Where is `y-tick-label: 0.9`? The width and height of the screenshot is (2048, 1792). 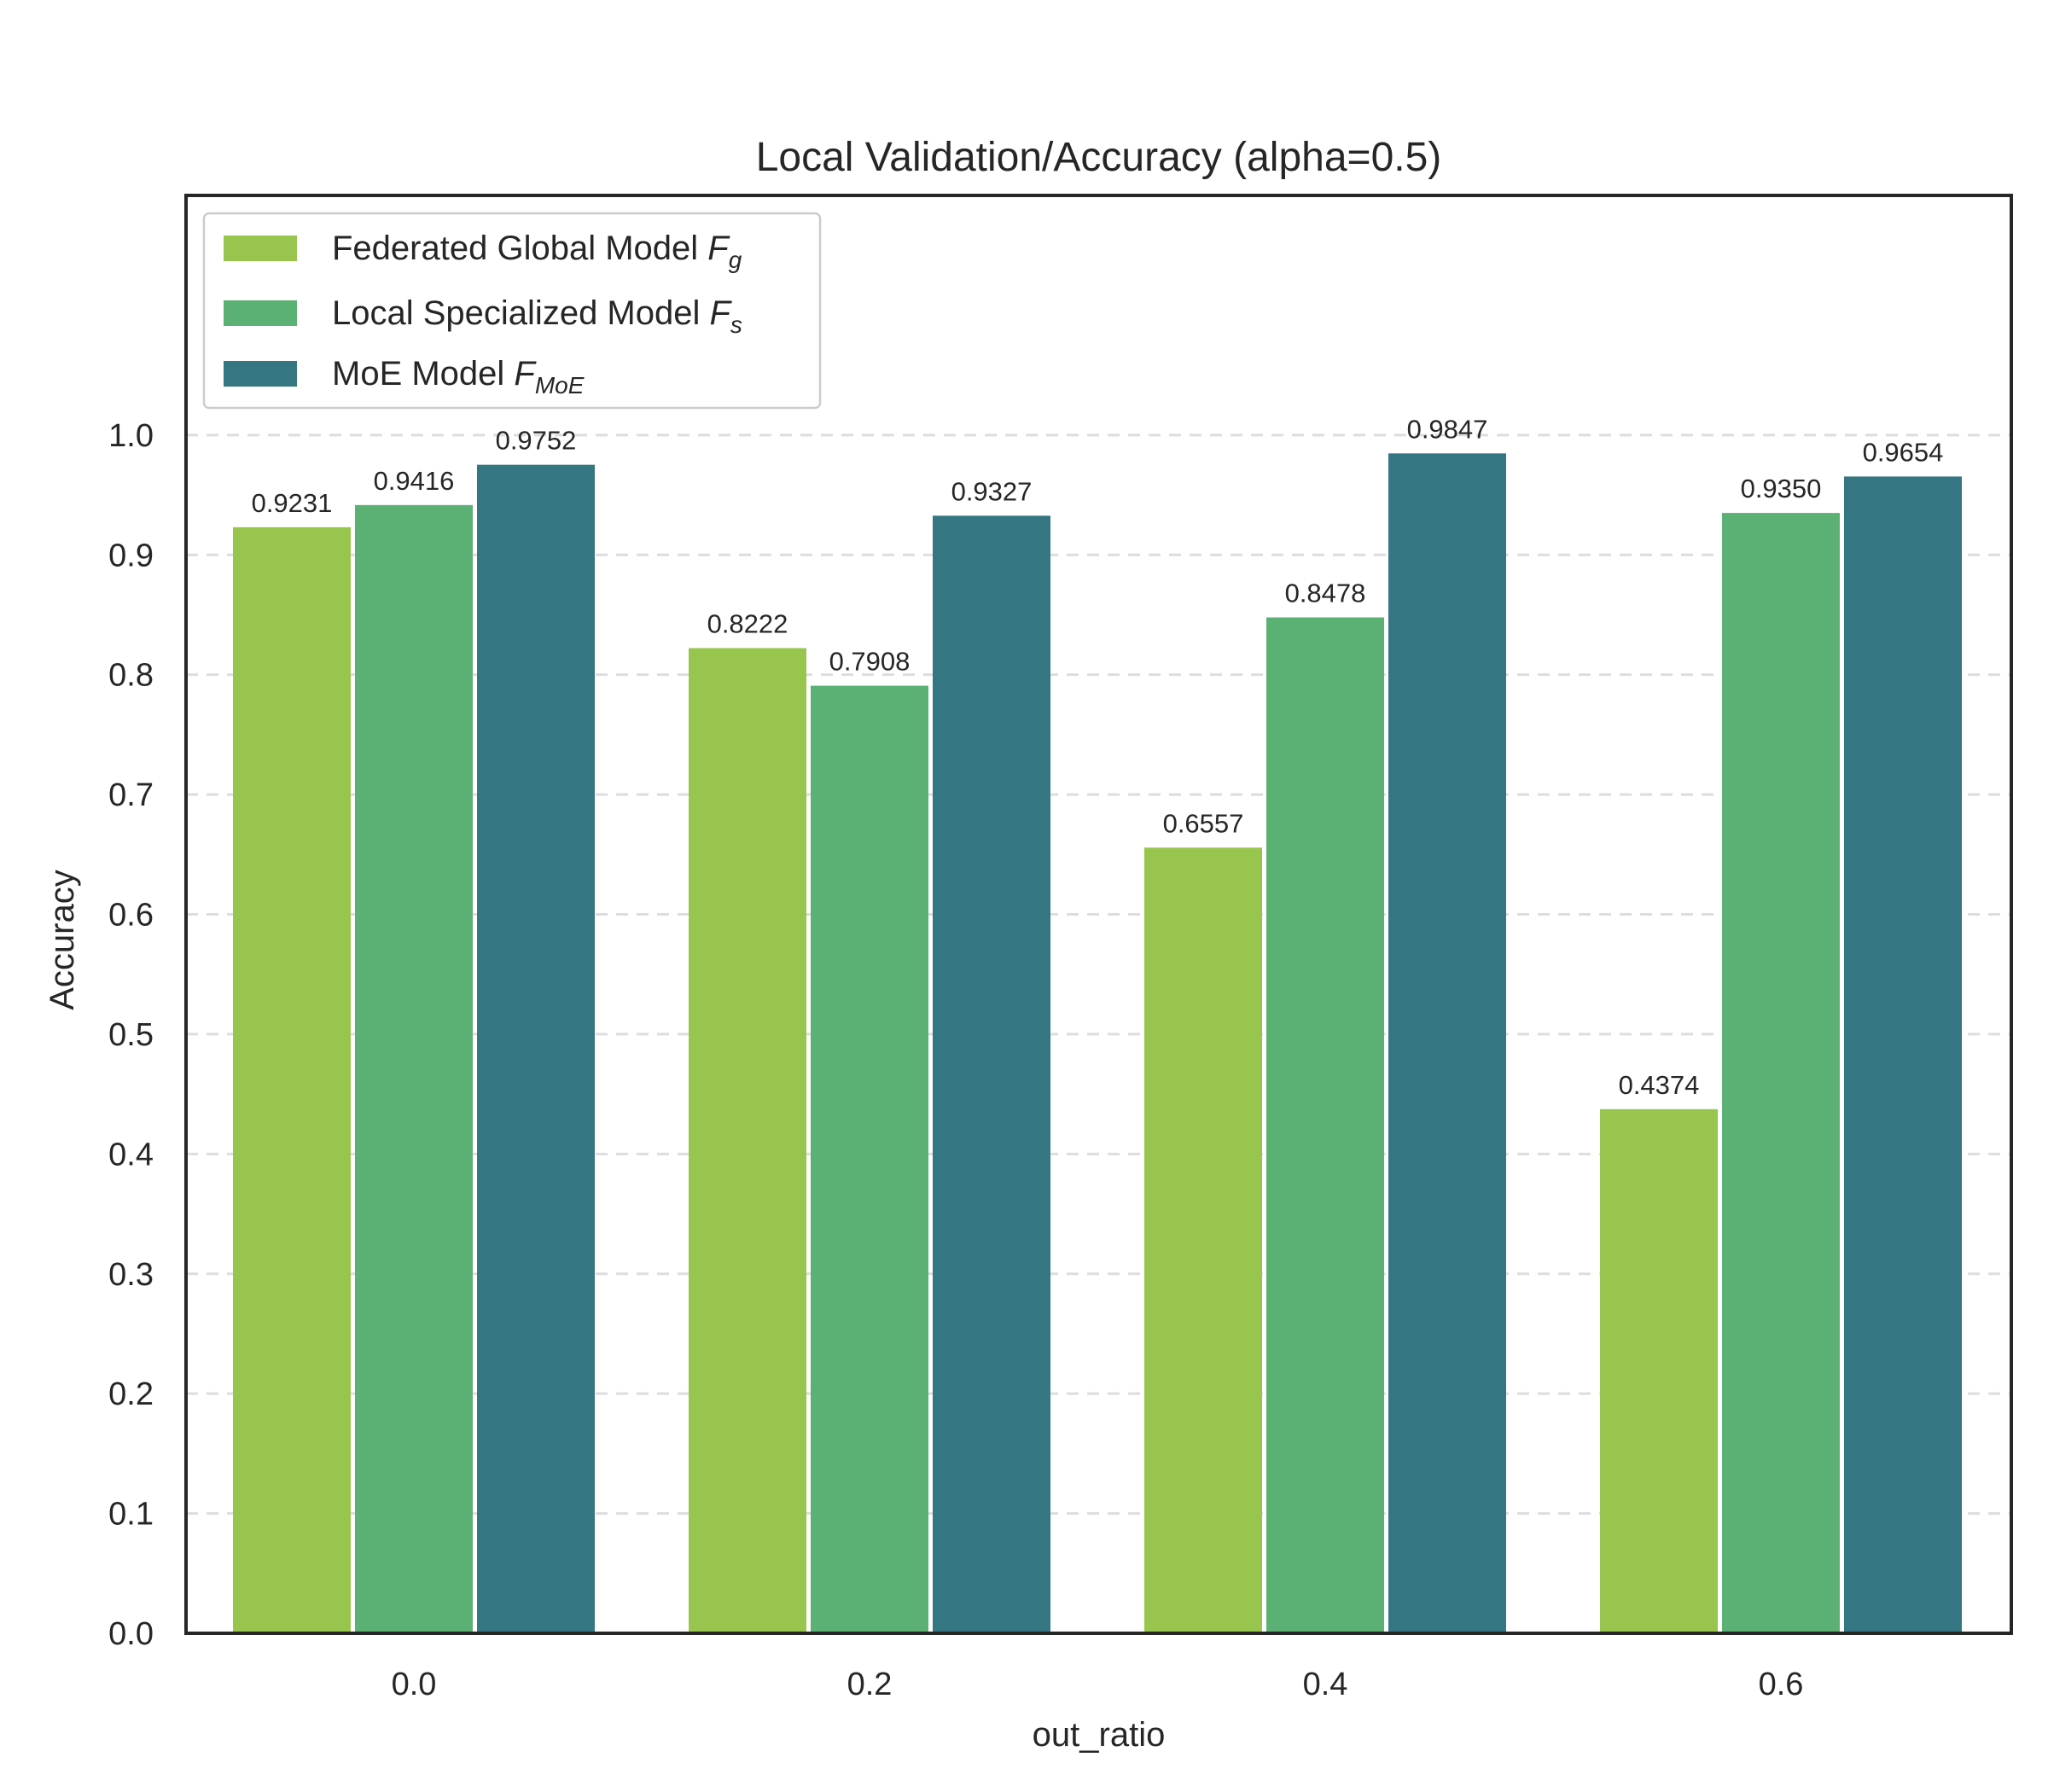
y-tick-label: 0.9 is located at coordinates (131, 555).